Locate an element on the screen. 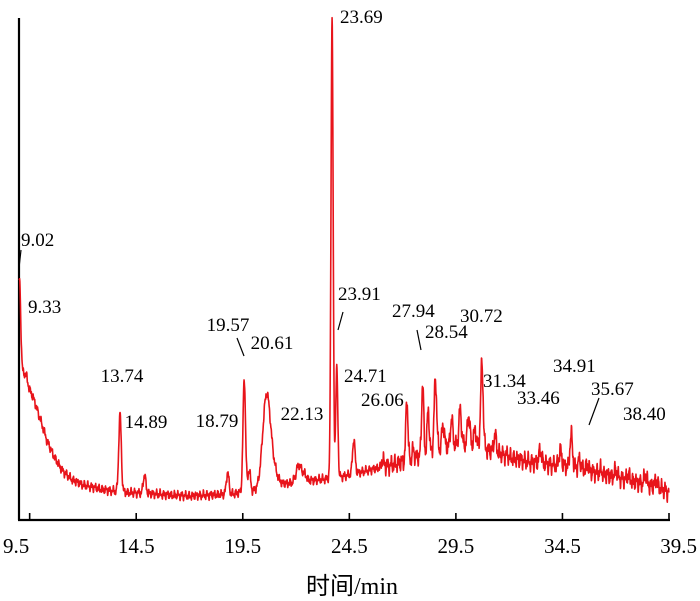 Image resolution: width=700 pixels, height=601 pixels. x-tick-label: 9.5 is located at coordinates (16, 546).